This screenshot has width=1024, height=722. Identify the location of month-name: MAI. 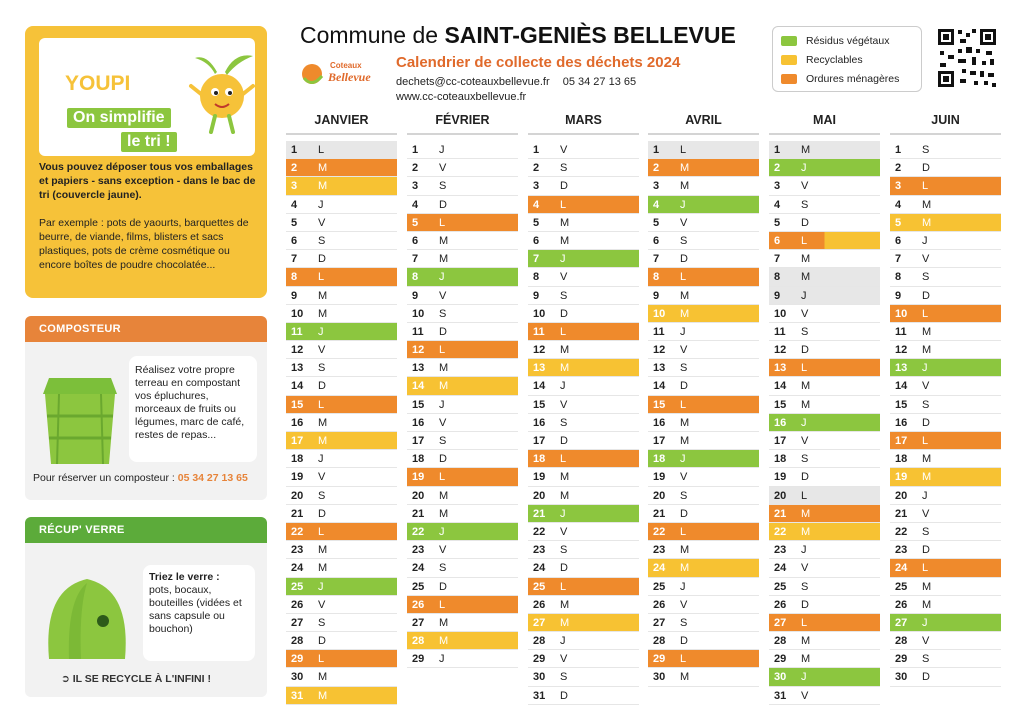
(824, 120).